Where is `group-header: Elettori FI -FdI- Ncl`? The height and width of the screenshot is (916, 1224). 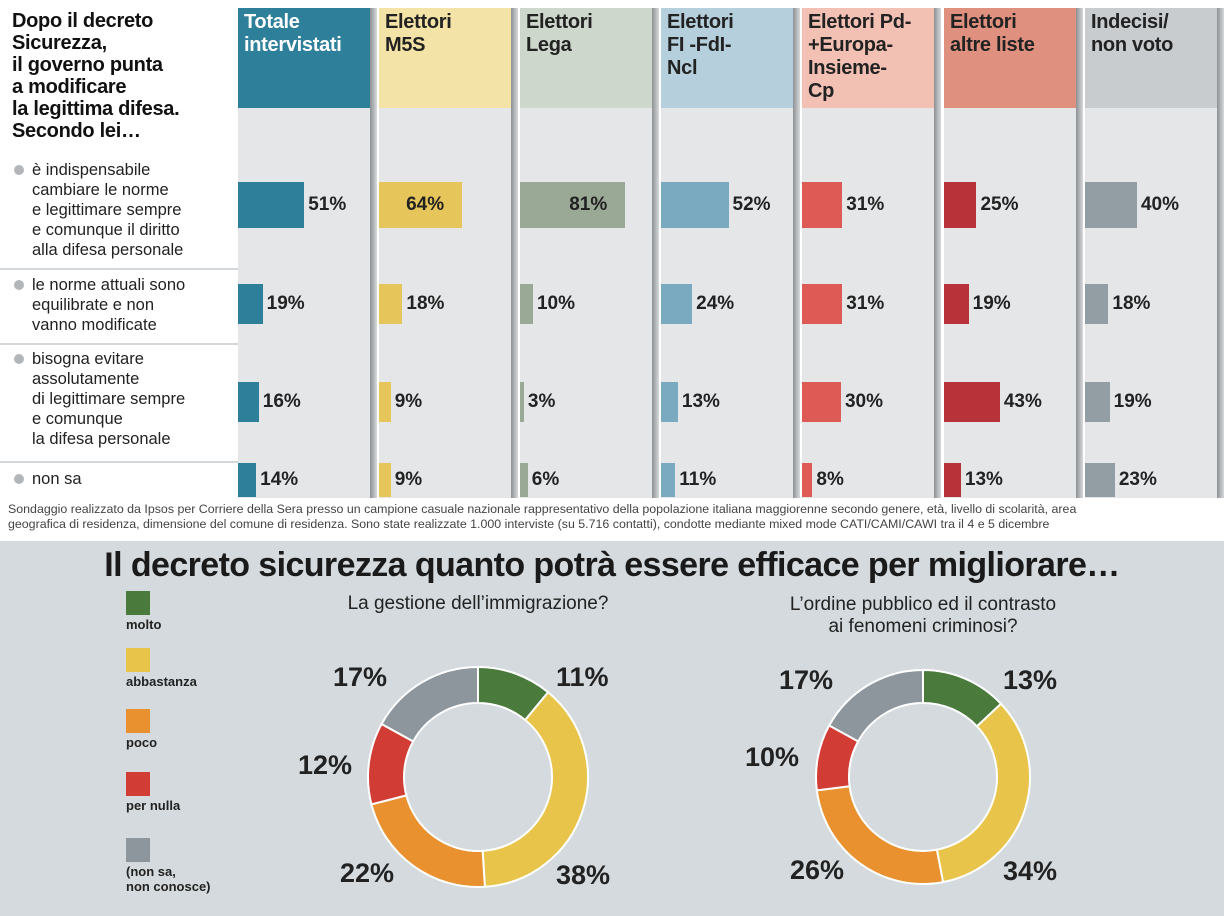
group-header: Elettori FI -FdI- Ncl is located at coordinates (727, 58).